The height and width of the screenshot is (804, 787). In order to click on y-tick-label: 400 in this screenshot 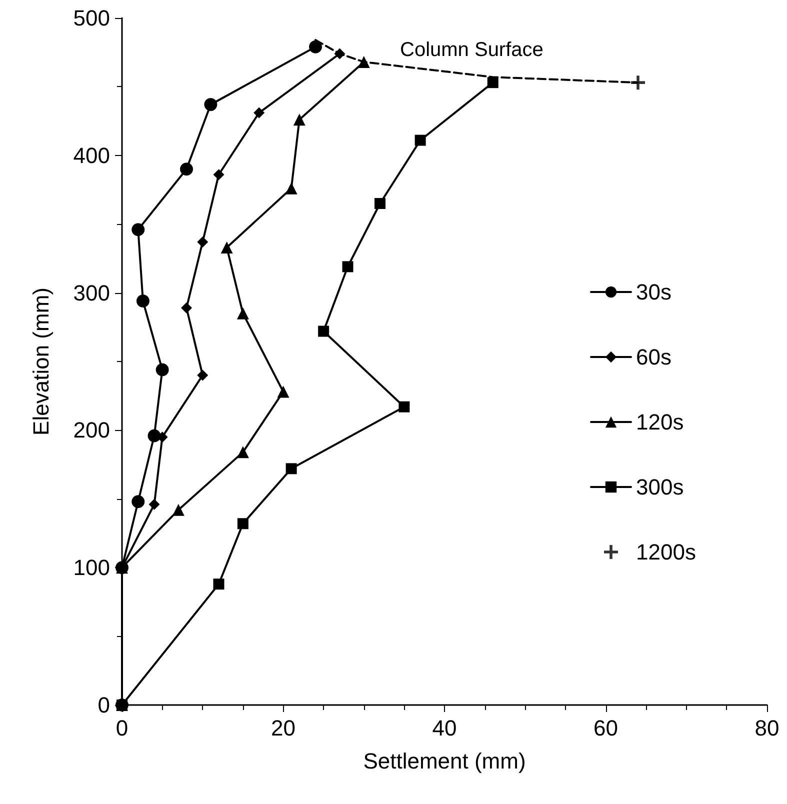, I will do `click(91, 155)`.